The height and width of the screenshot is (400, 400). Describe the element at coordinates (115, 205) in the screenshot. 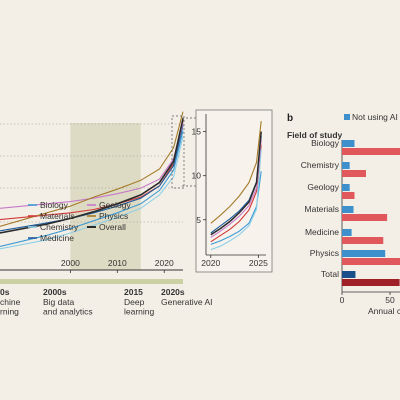

I see `legend-label-geology: Geology` at that location.